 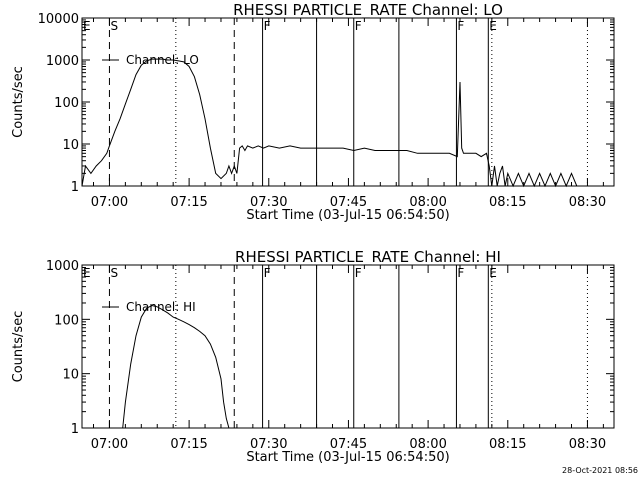 What do you see at coordinates (176, 366) in the screenshot?
I see `data-series-line` at bounding box center [176, 366].